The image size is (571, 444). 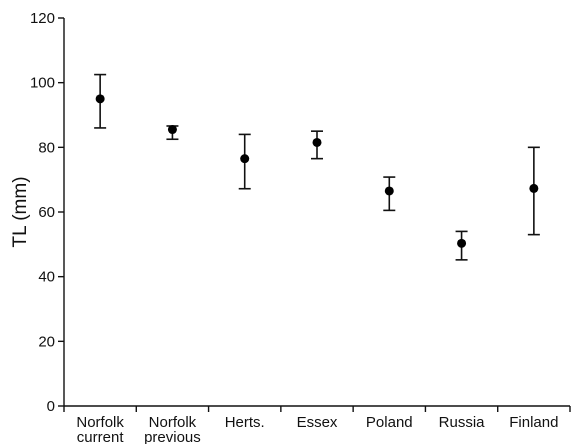 What do you see at coordinates (46, 147) in the screenshot?
I see `y-tick-label: 80` at bounding box center [46, 147].